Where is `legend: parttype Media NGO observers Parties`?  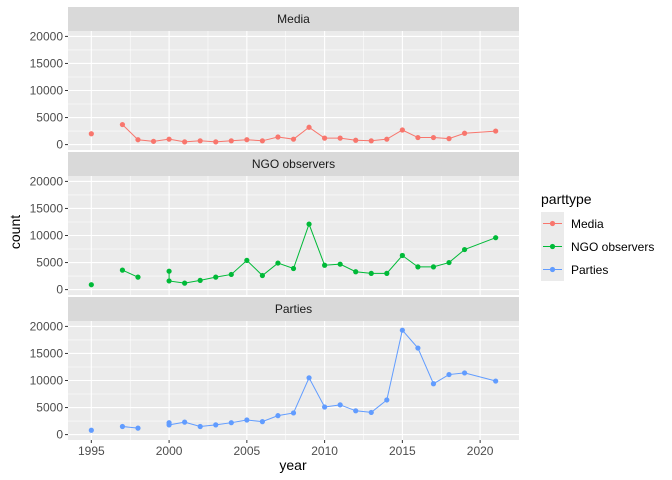 legend: parttype Media NGO observers Parties is located at coordinates (597, 236).